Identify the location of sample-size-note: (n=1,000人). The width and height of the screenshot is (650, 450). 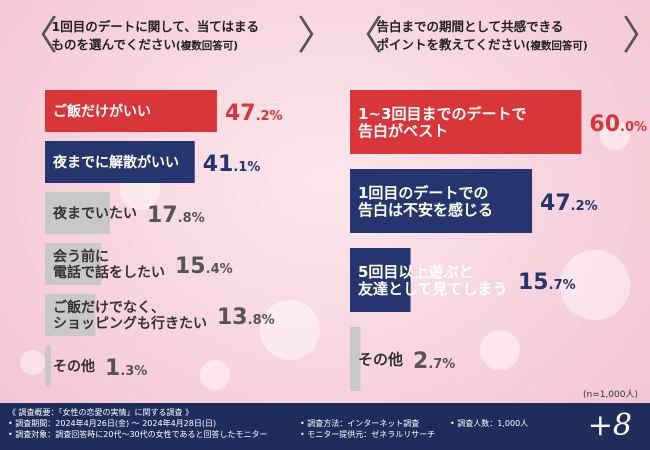
(610, 395).